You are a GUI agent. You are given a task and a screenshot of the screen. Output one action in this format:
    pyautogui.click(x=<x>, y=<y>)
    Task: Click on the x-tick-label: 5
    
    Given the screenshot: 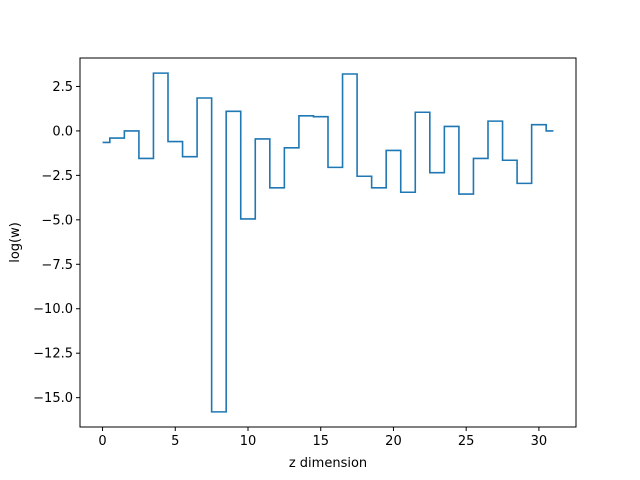 What is the action you would take?
    pyautogui.click(x=175, y=441)
    